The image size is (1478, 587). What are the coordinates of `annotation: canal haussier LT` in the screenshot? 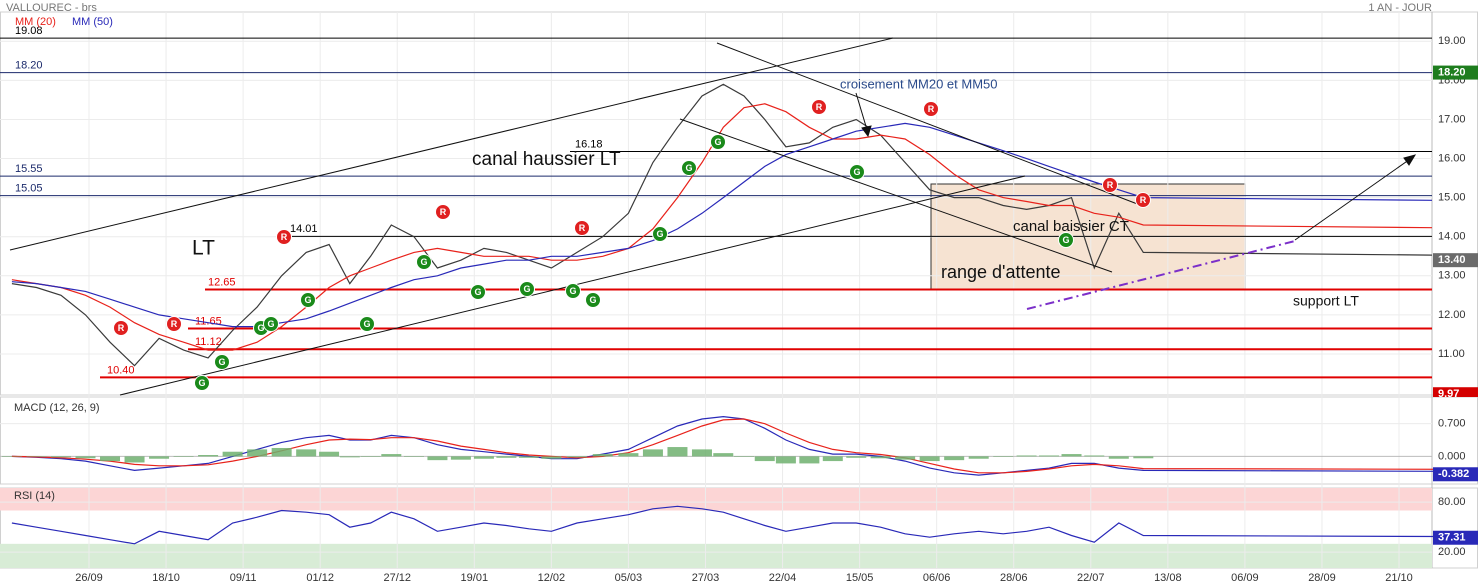 It's located at (546, 159).